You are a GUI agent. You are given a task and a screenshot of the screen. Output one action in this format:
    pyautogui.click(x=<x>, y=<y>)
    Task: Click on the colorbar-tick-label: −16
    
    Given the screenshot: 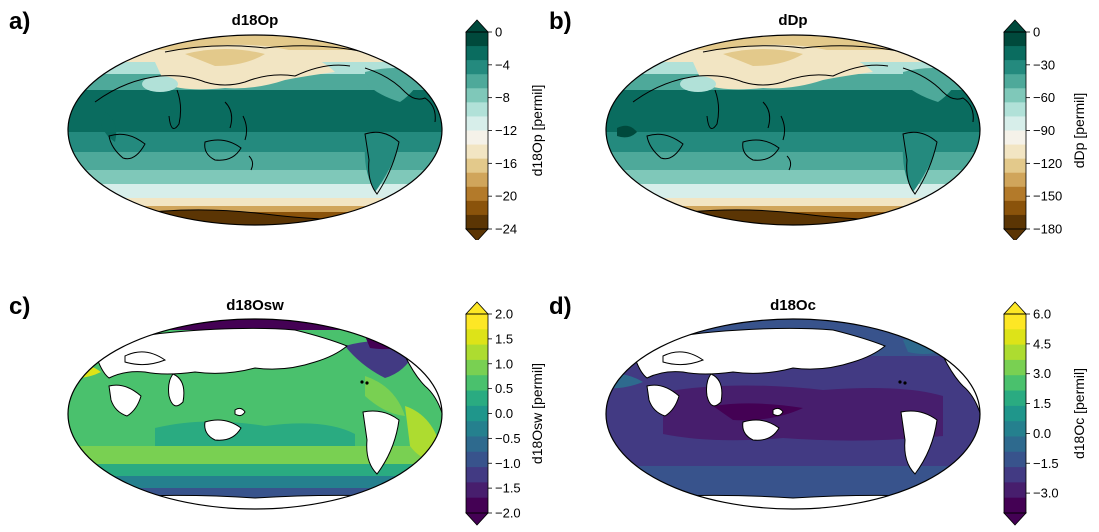 What is the action you would take?
    pyautogui.click(x=506, y=163)
    